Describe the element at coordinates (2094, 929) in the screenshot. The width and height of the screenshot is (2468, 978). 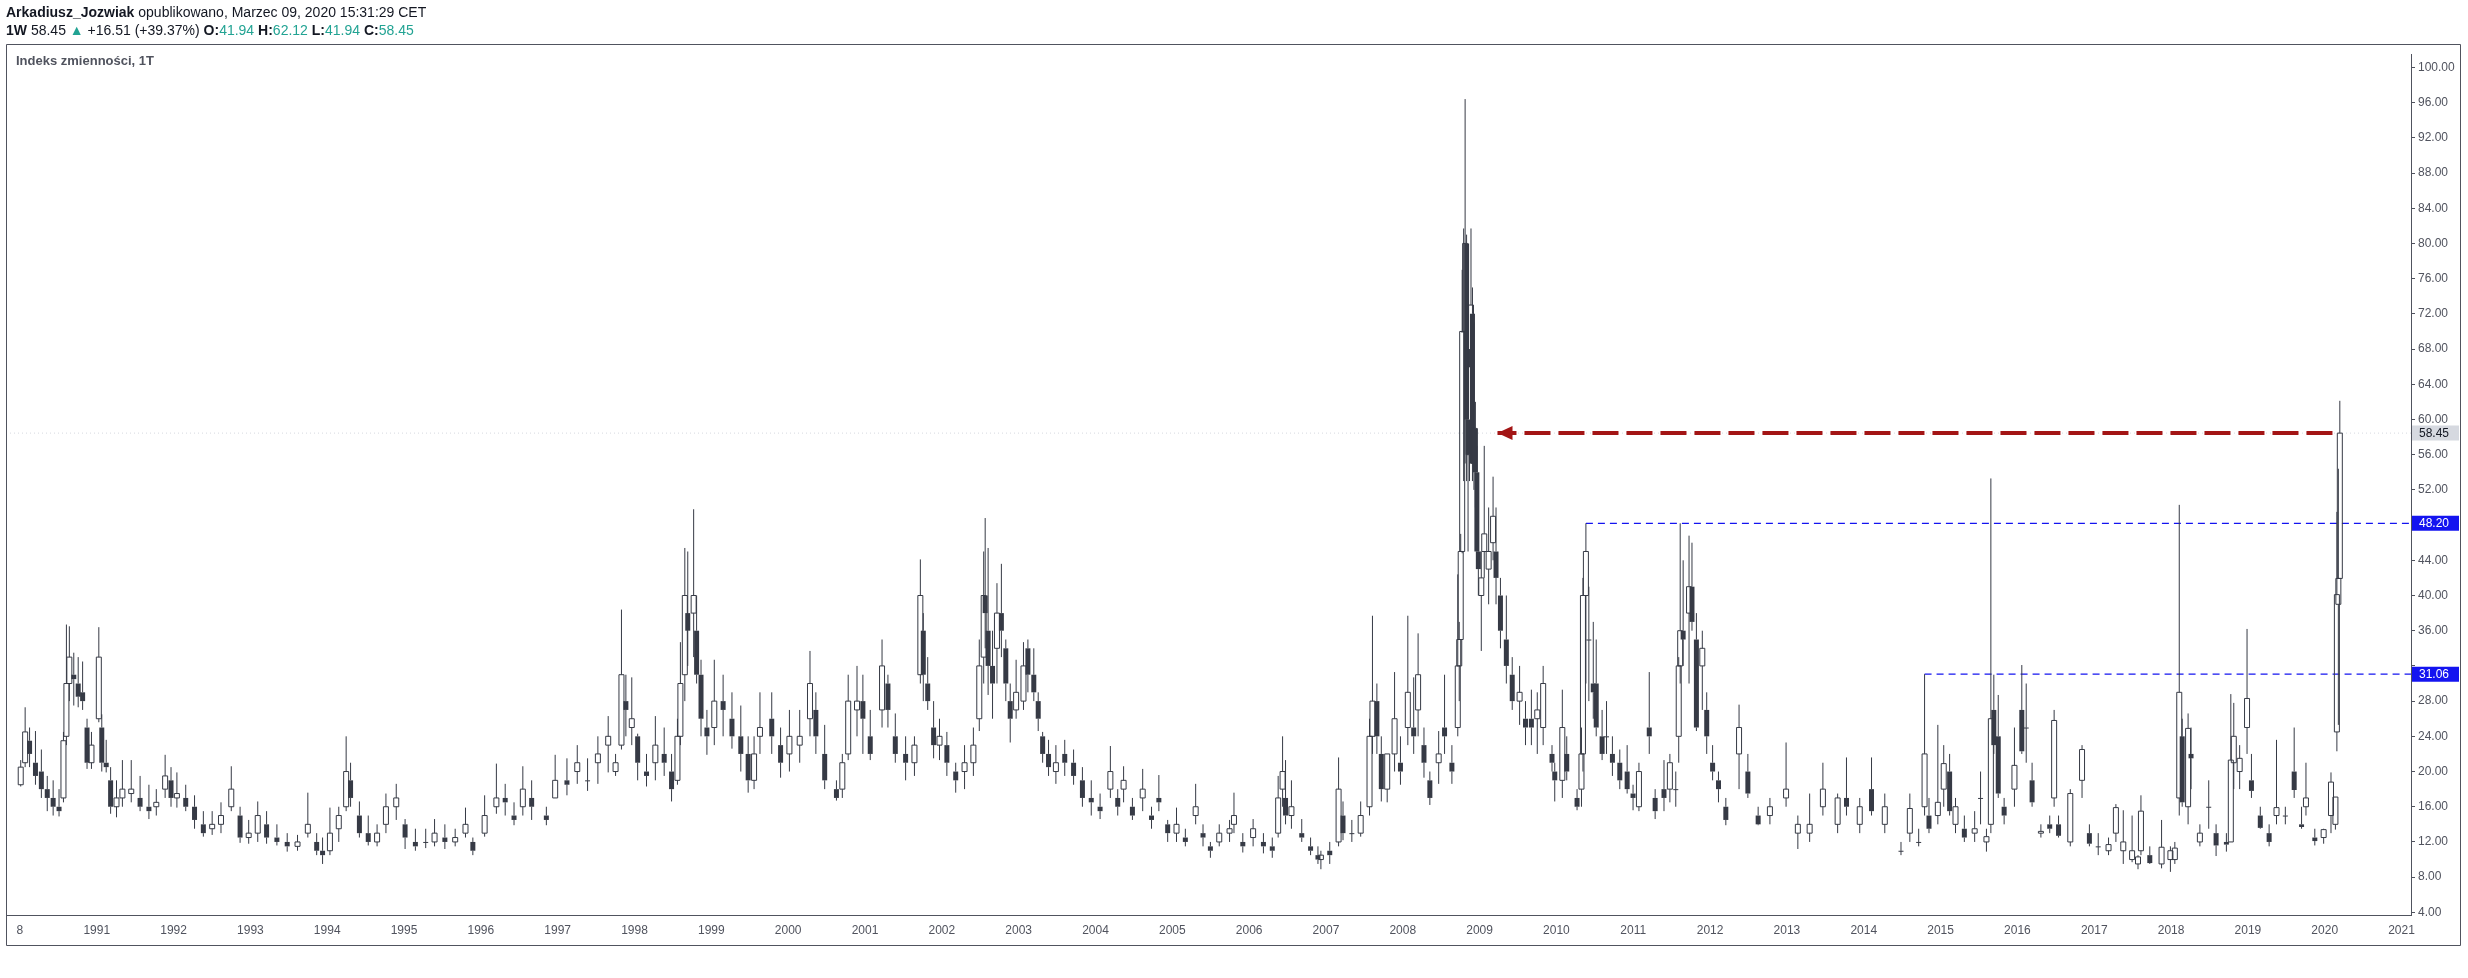
I see `x-tick-label: 2017` at that location.